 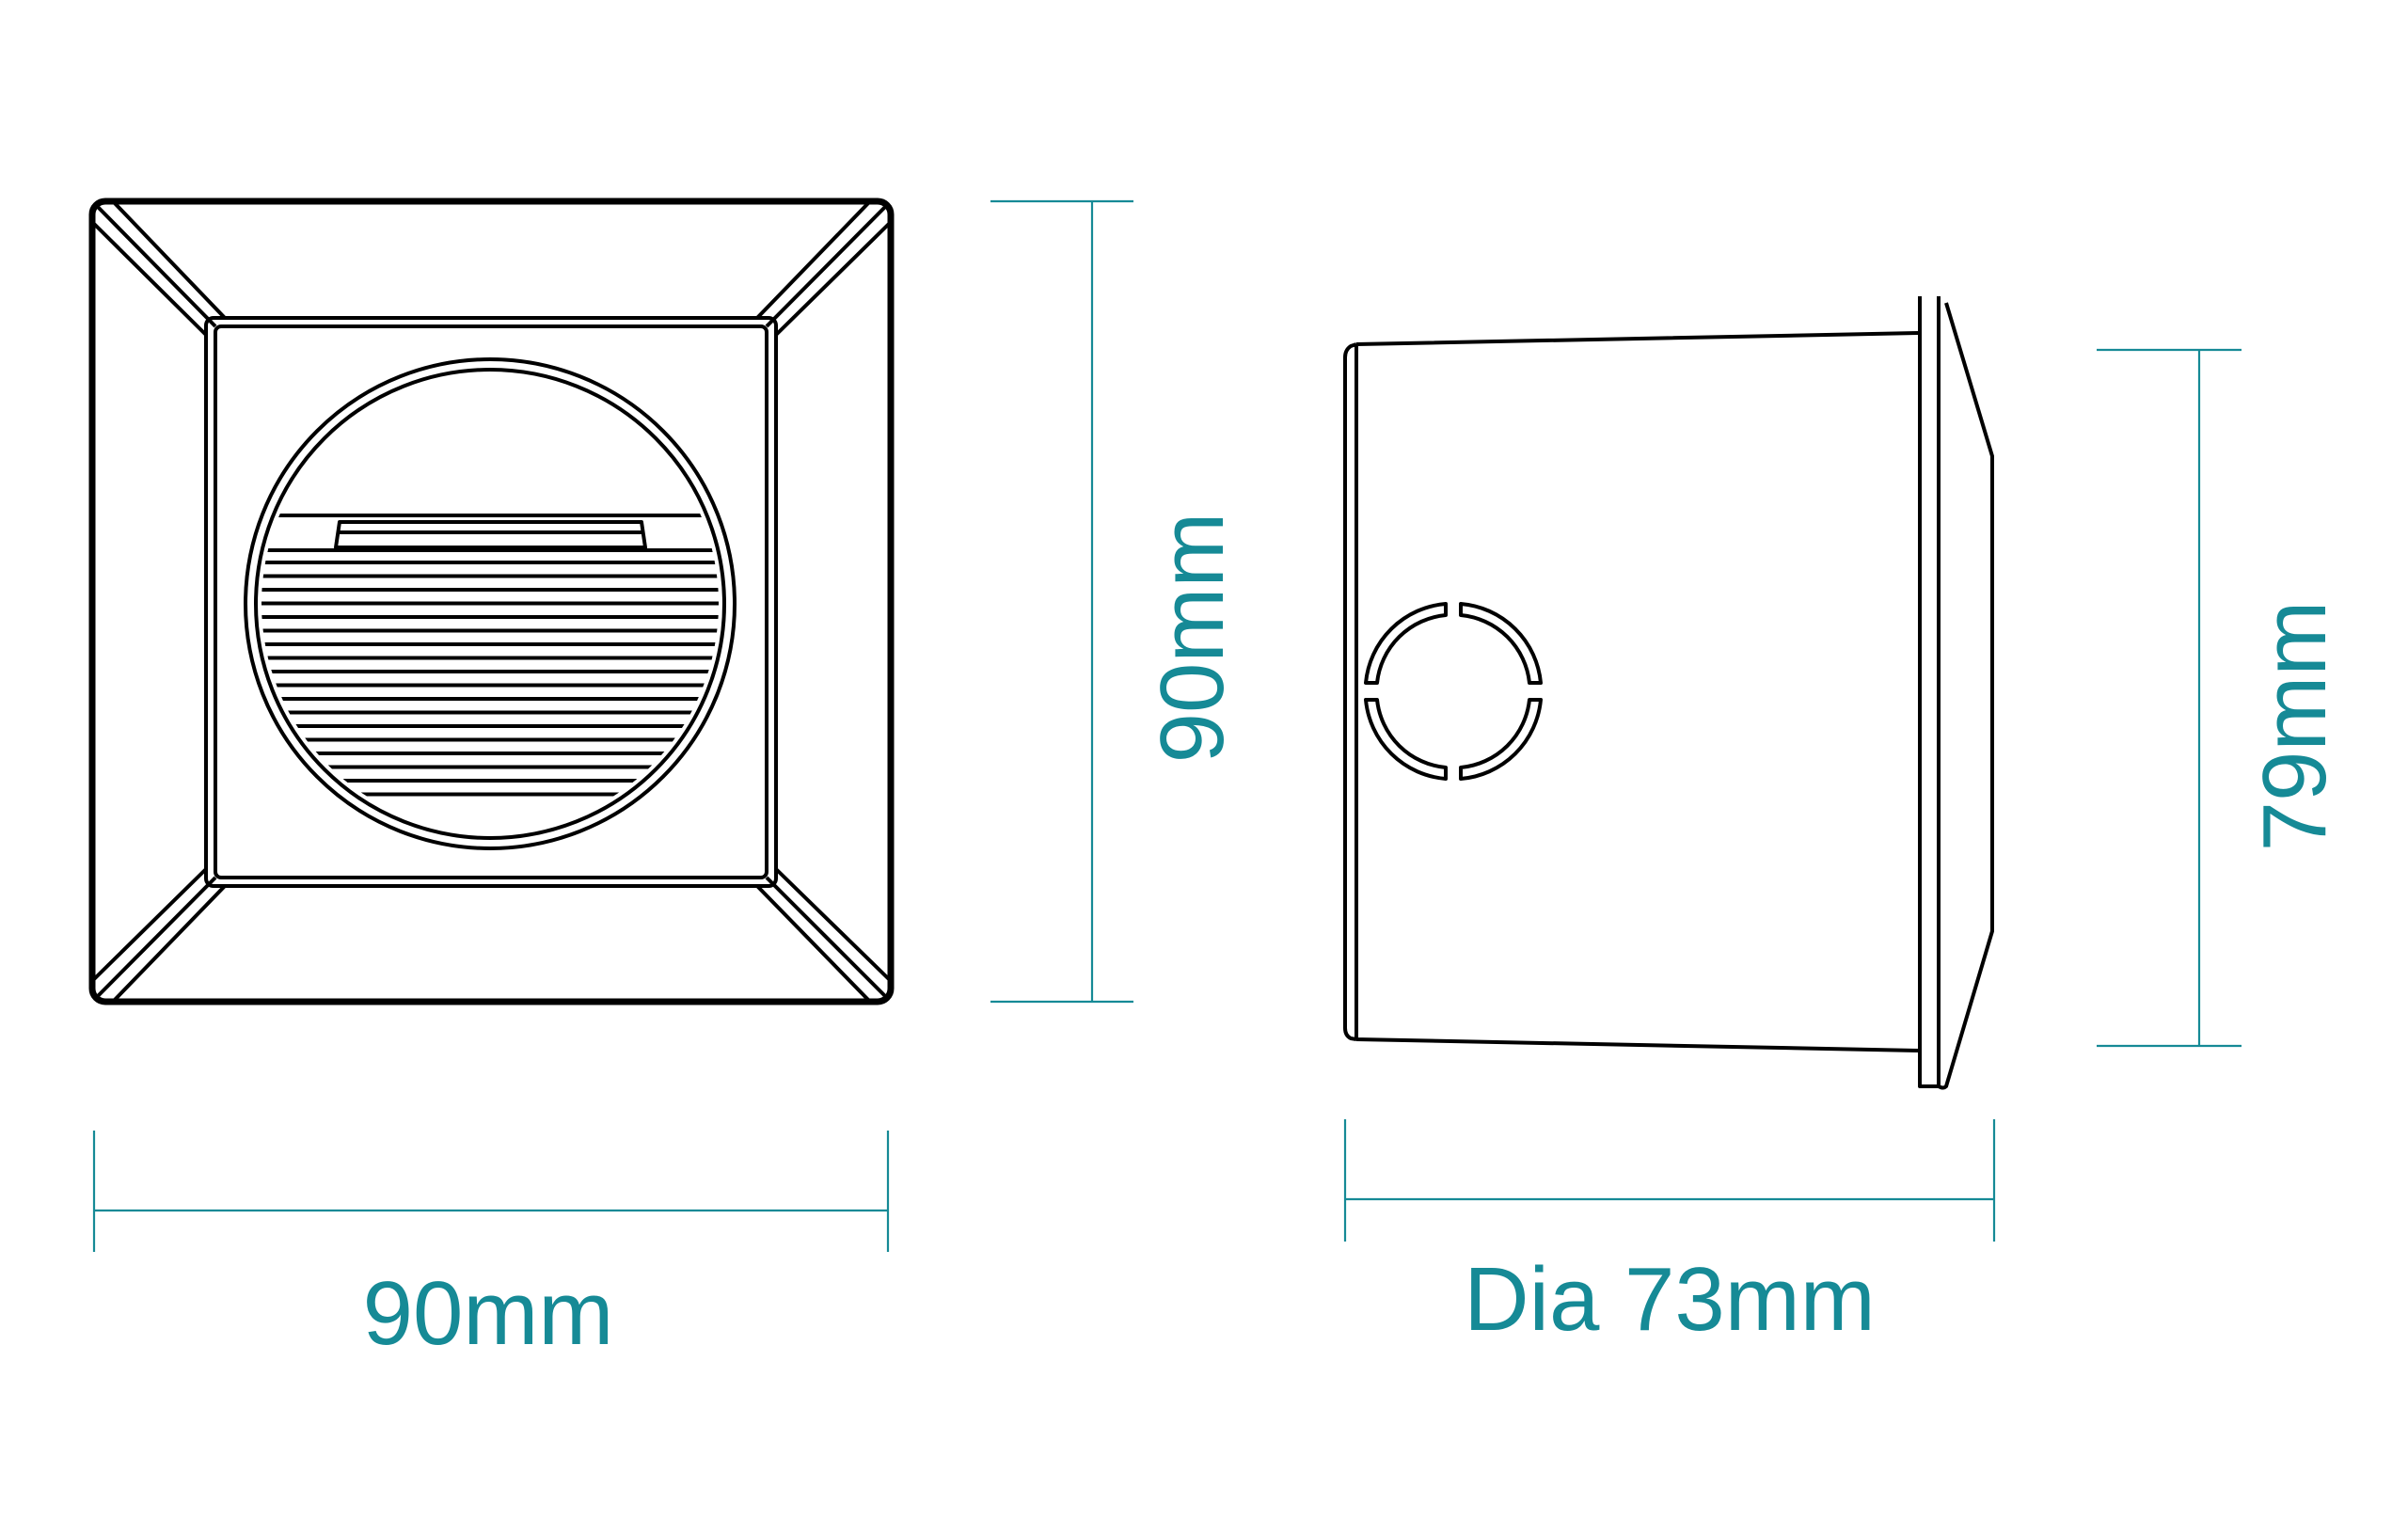 I want to click on housing-body, so click(x=1632, y=691).